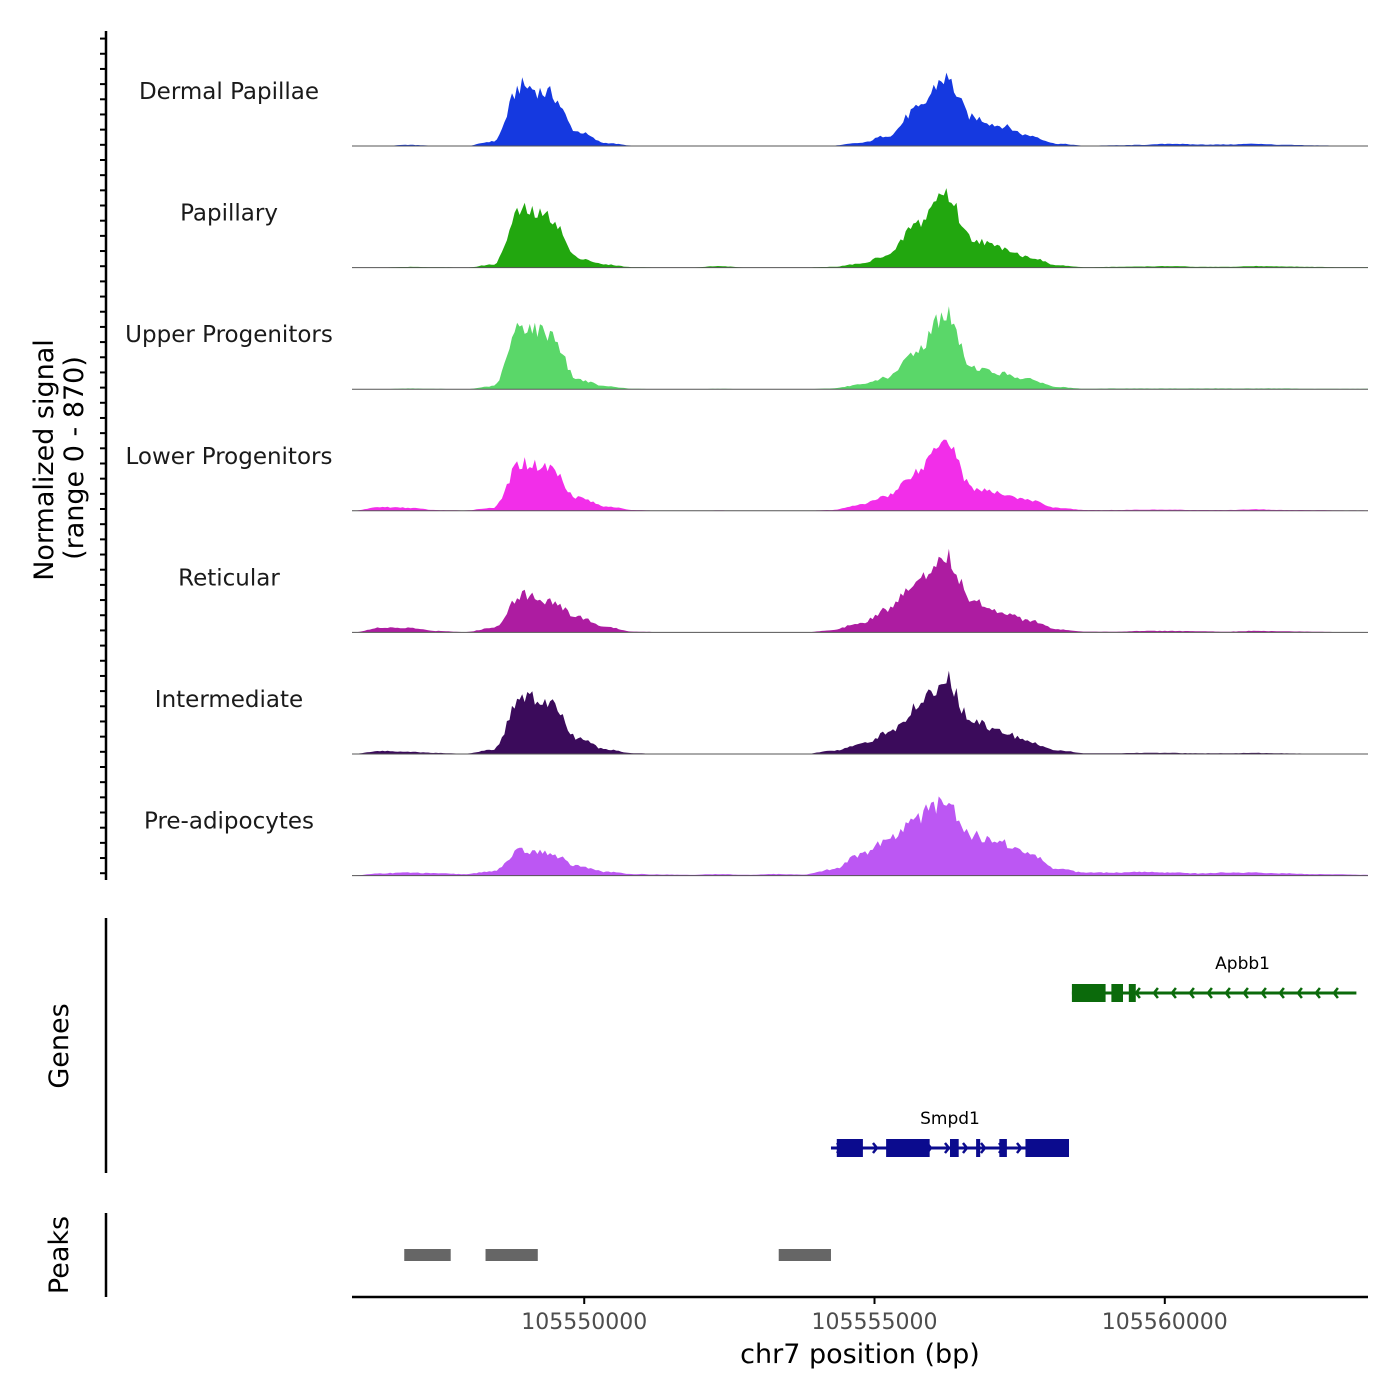  I want to click on y-axis, so click(104, 455).